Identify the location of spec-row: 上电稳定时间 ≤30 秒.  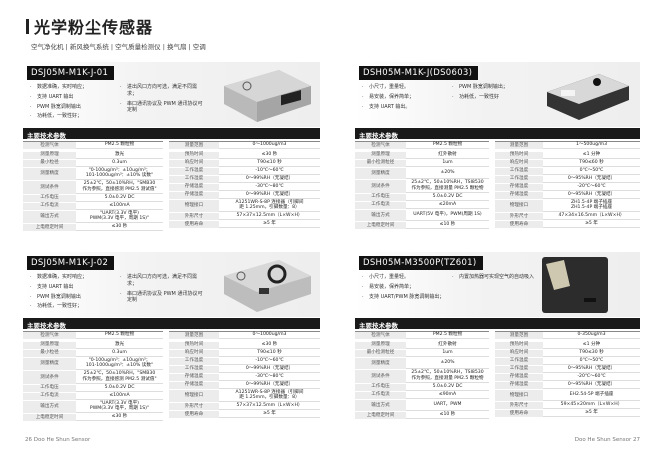
(93, 228).